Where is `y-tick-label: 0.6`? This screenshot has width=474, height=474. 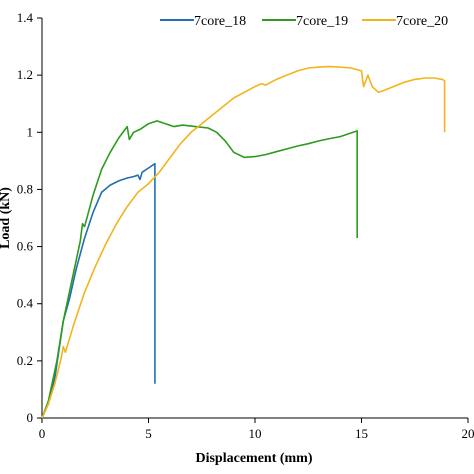
y-tick-label: 0.6 is located at coordinates (25, 246).